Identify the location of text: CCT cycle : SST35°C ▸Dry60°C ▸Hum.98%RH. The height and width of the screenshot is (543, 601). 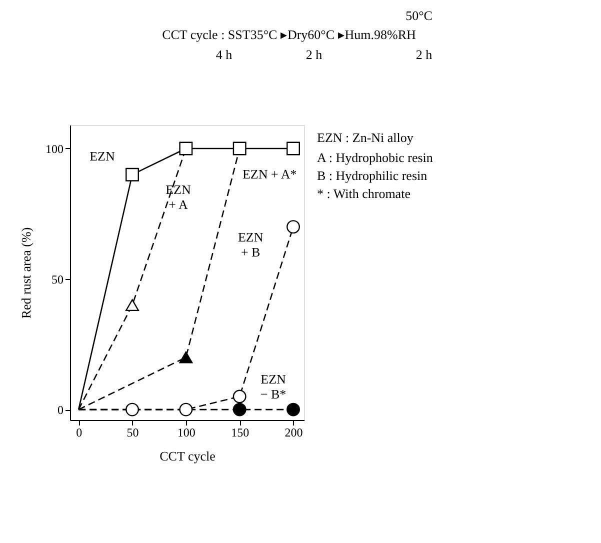
(289, 34).